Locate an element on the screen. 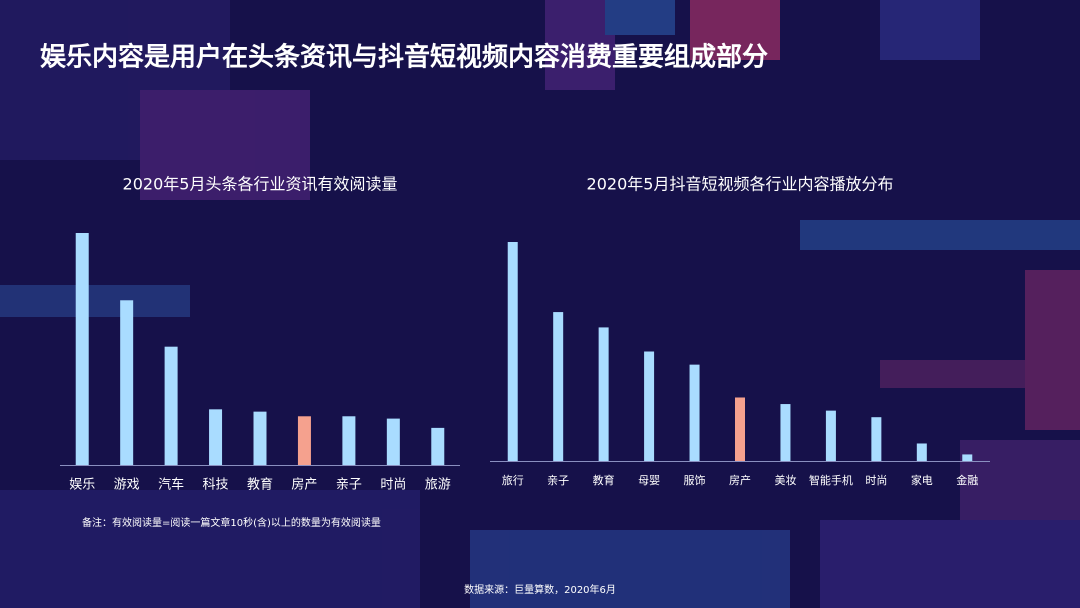 The width and height of the screenshot is (1080, 608). source: 数据来源：巨量算数，2020年6月 is located at coordinates (540, 589).